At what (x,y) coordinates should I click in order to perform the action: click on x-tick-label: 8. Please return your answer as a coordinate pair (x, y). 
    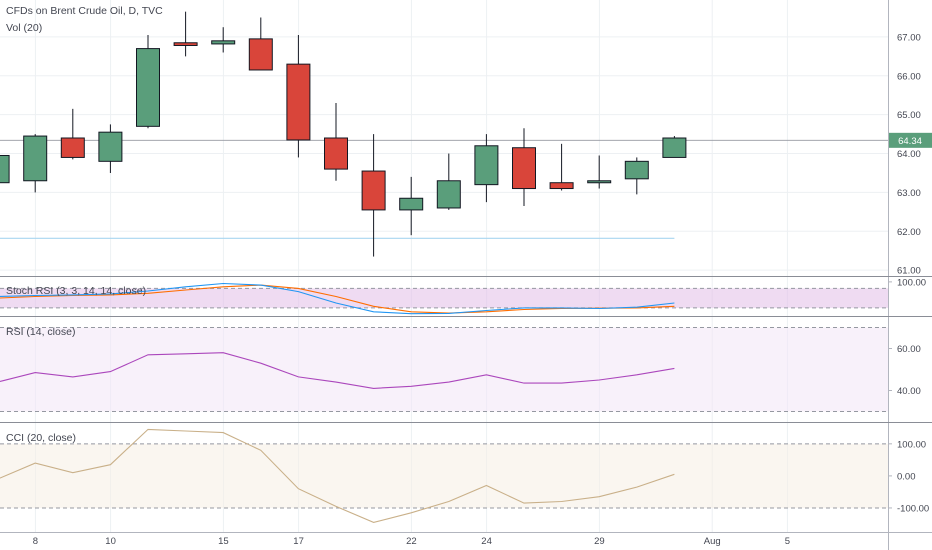
    Looking at the image, I should click on (35, 541).